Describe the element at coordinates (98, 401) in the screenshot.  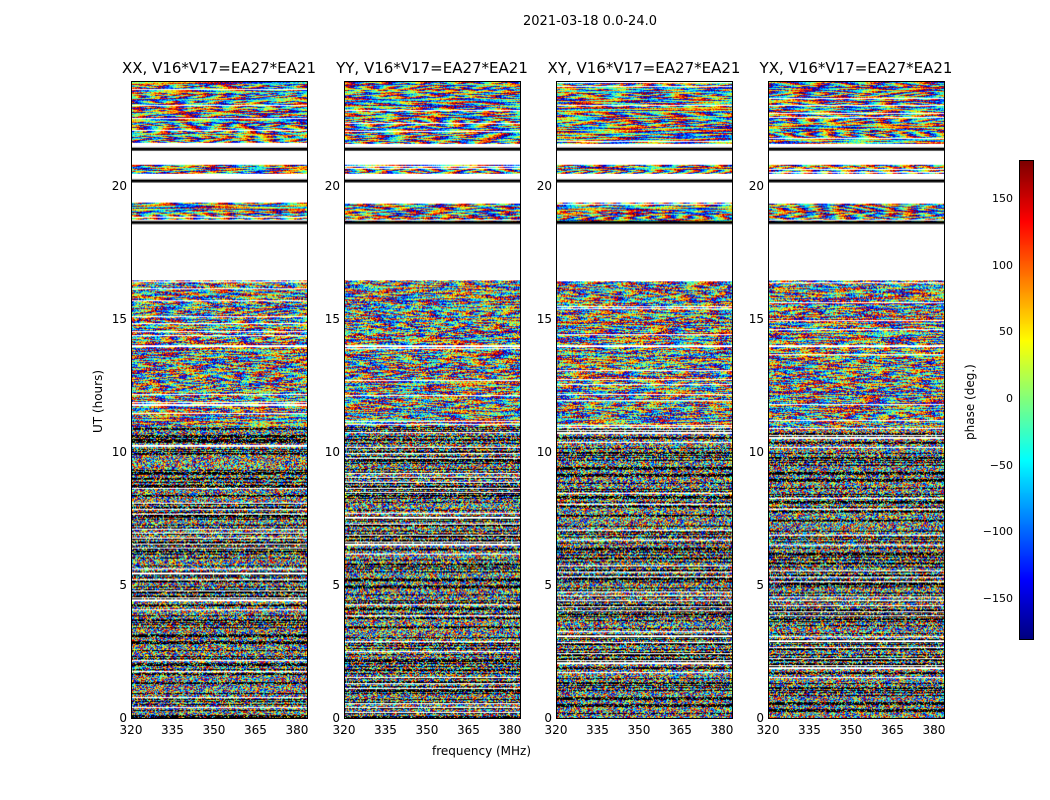
I see `y-axis-label: UT (hours)` at that location.